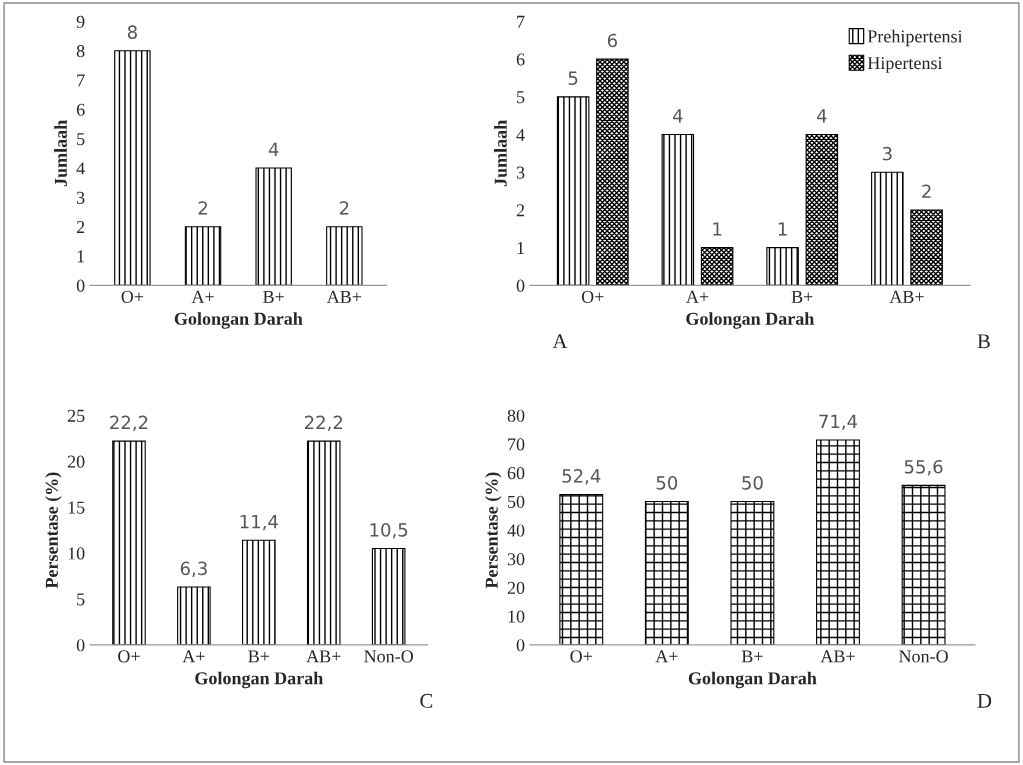 Image resolution: width=1023 pixels, height=765 pixels. I want to click on y-tick-label: 30, so click(516, 559).